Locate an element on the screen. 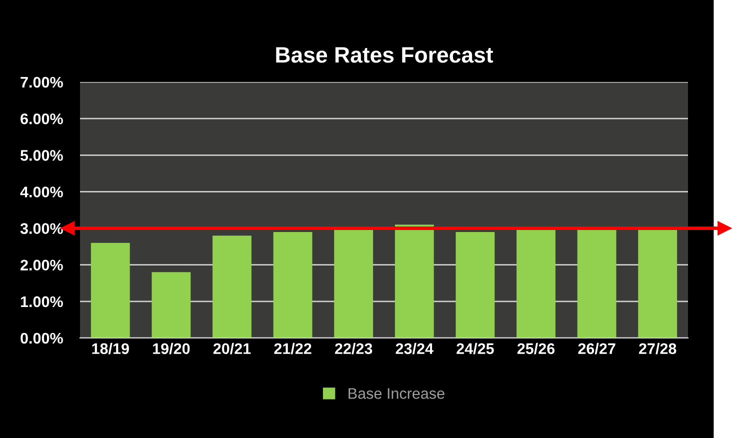  y-tick-label: 1.00% is located at coordinates (41, 302).